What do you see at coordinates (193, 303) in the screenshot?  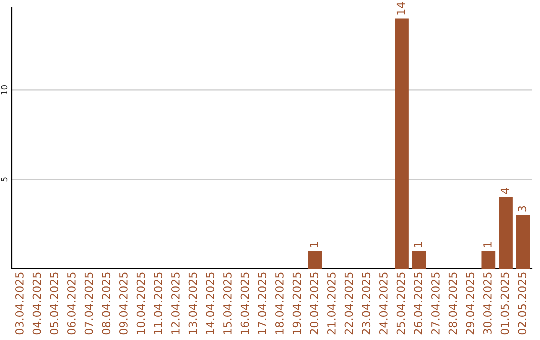 I see `x-tick-label: 13.04.2025` at bounding box center [193, 303].